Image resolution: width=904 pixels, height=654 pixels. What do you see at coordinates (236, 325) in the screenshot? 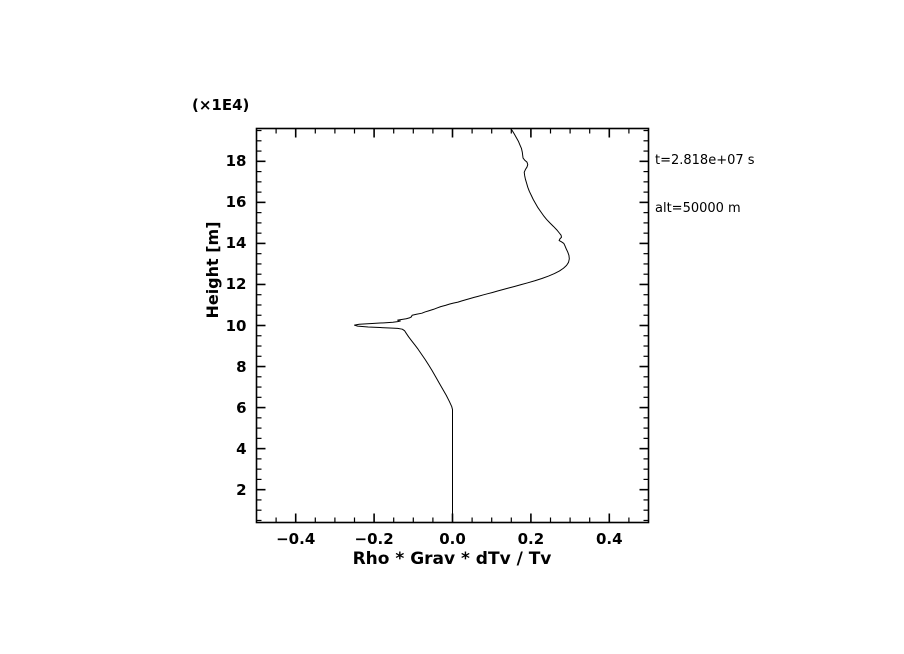
I see `y-tick-label: 10` at bounding box center [236, 325].